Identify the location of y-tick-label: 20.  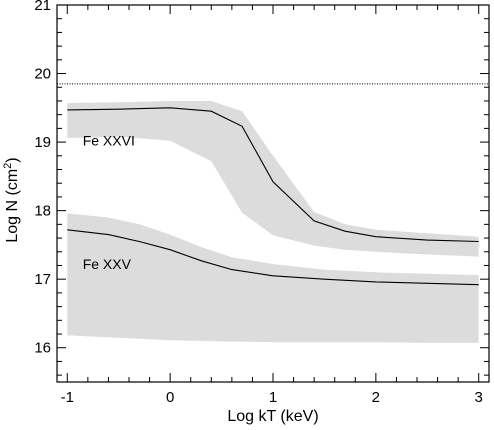
(42, 74).